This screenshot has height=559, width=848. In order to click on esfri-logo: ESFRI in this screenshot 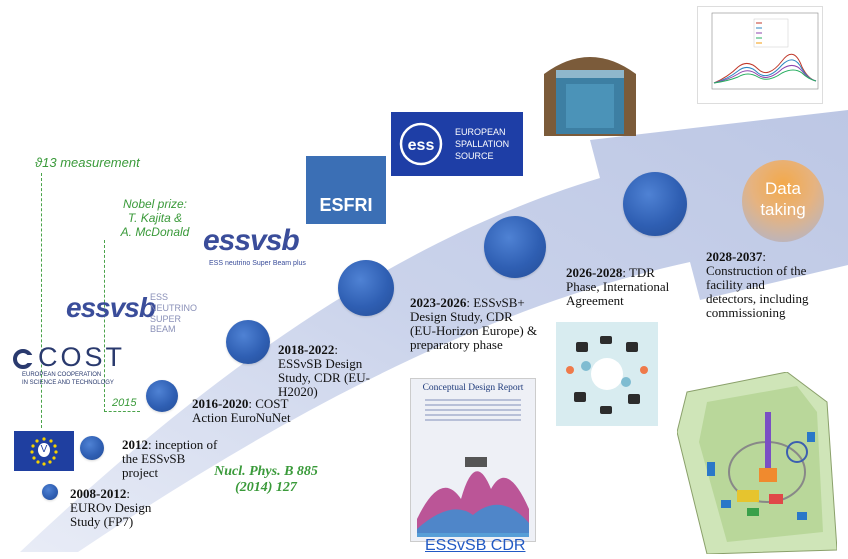, I will do `click(346, 190)`.